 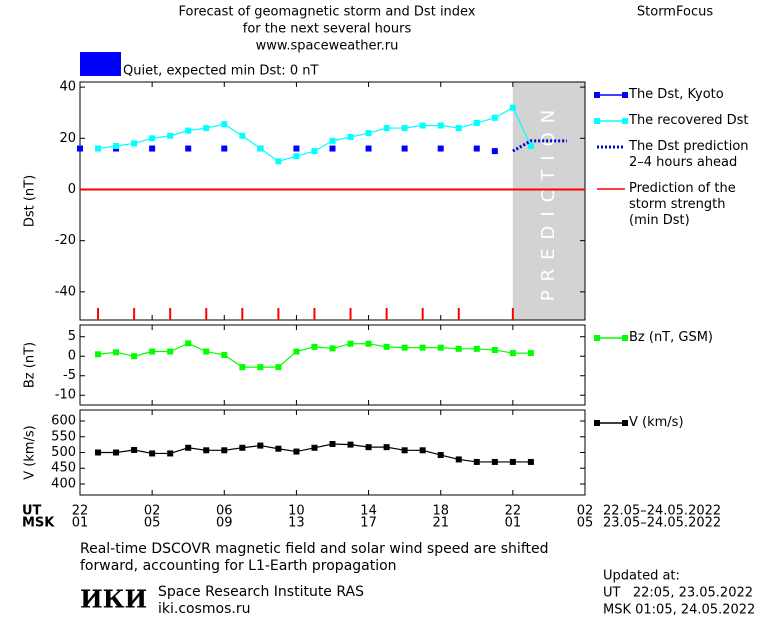 What do you see at coordinates (67, 138) in the screenshot?
I see `y-tick-label: 20` at bounding box center [67, 138].